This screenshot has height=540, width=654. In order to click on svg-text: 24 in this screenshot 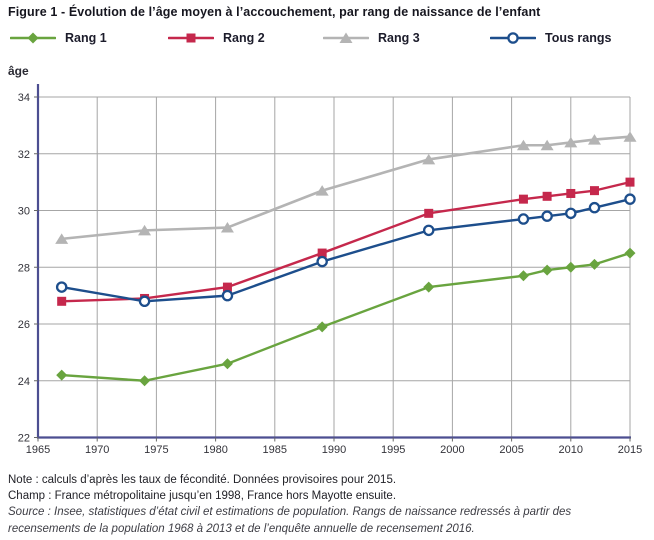, I will do `click(24, 382)`.